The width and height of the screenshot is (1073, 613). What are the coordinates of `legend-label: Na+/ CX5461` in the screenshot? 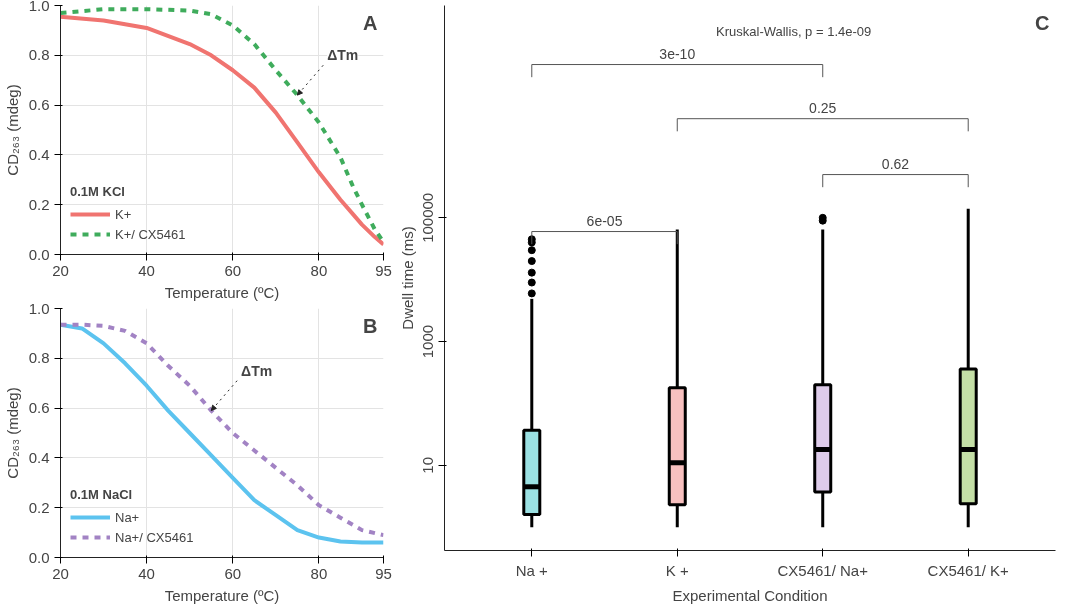 It's located at (154, 537).